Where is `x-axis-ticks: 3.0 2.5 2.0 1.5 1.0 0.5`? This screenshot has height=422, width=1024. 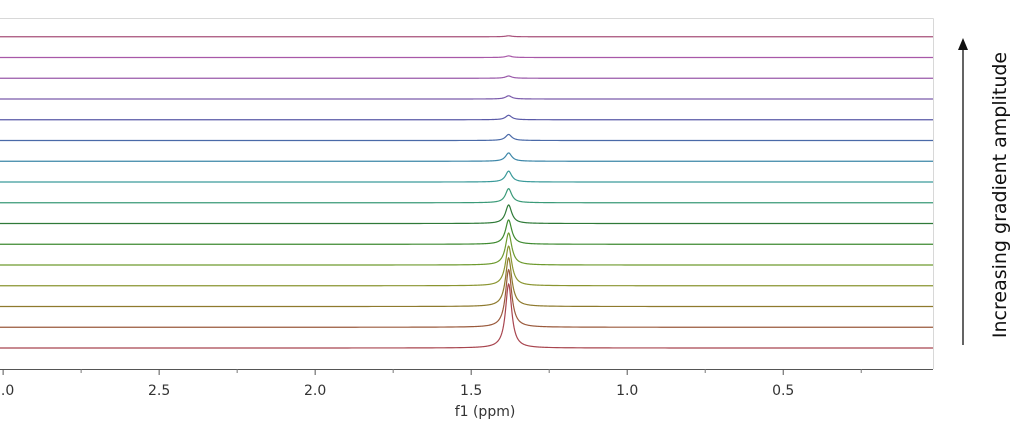
x-axis-ticks: 3.0 2.5 2.0 1.5 1.0 0.5 is located at coordinates (431, 384).